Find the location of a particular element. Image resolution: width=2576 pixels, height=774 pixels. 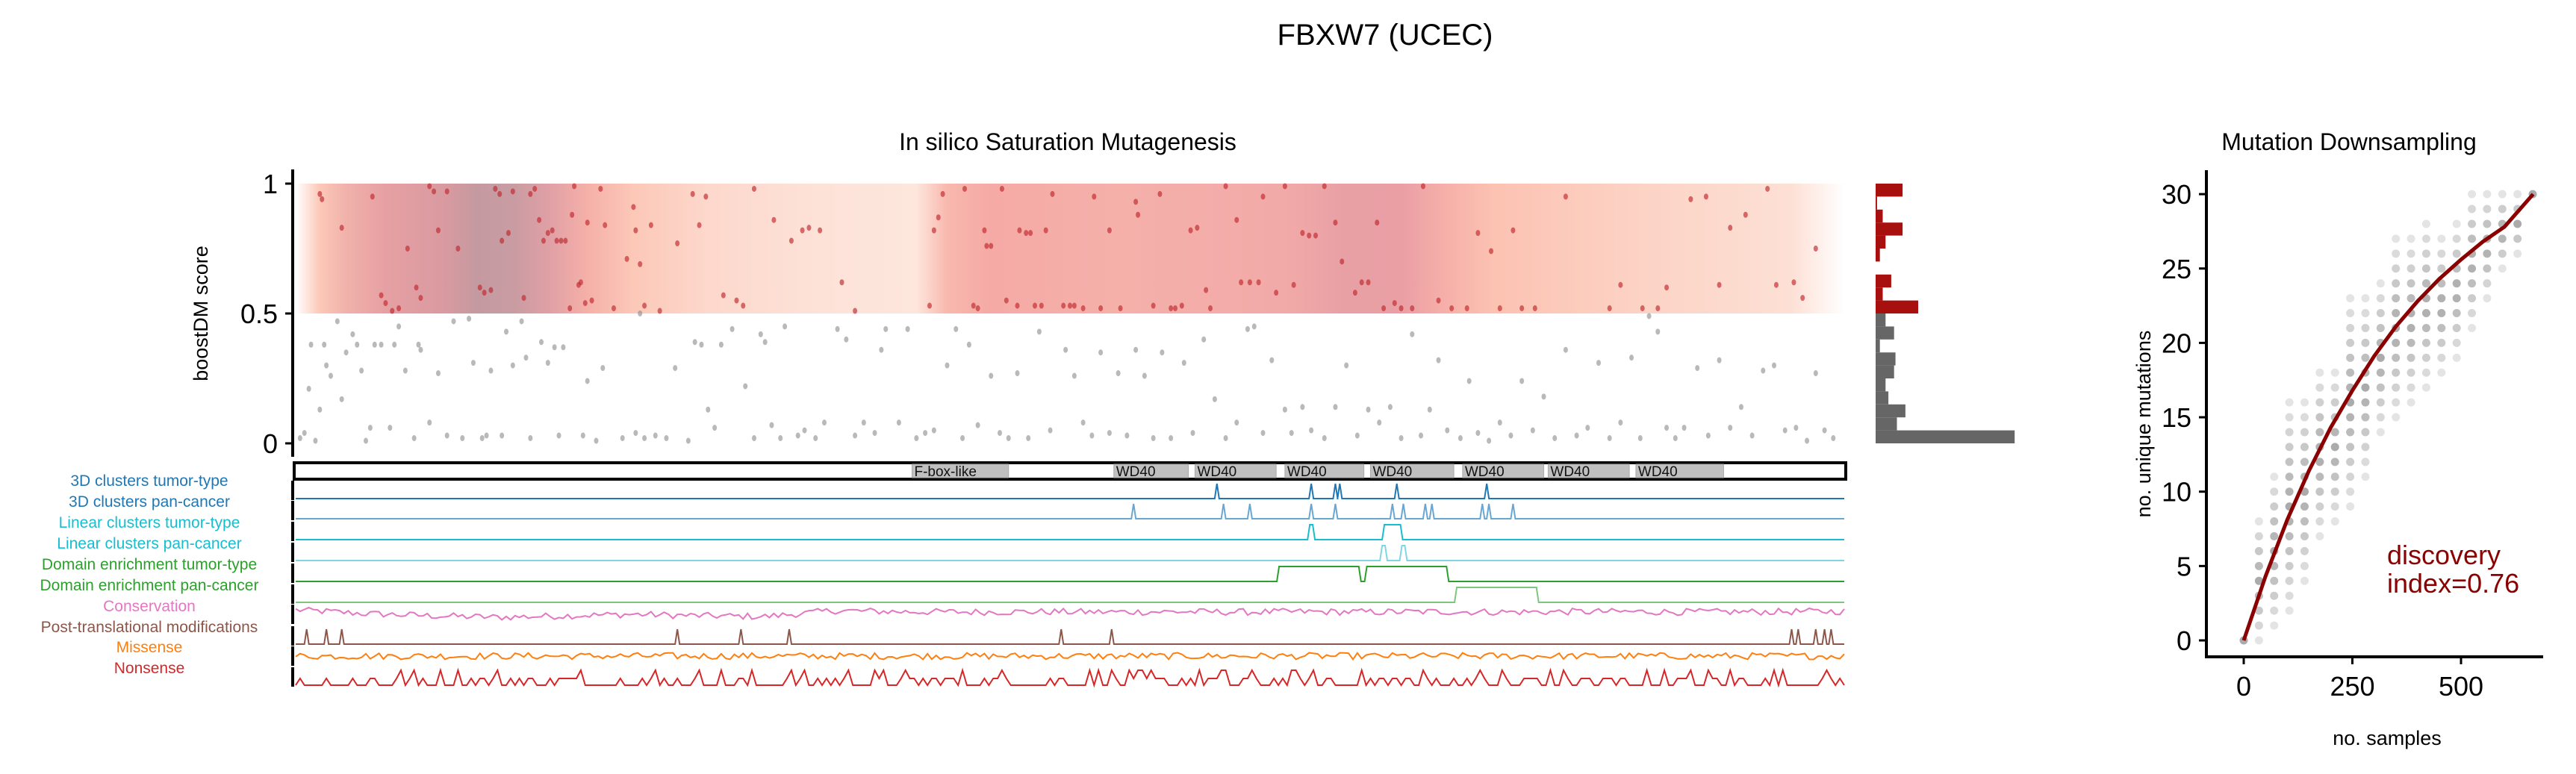

track-label: 3D clusters pan-cancer is located at coordinates (149, 502).